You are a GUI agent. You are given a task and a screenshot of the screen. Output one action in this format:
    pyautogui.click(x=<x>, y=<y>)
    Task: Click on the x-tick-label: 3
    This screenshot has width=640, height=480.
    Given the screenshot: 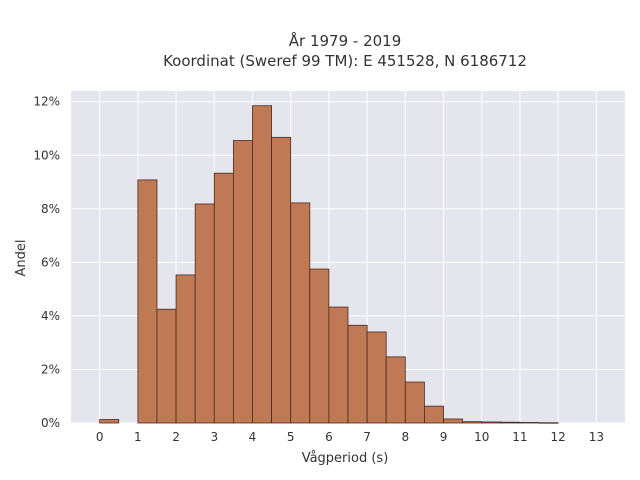 What is the action you would take?
    pyautogui.click(x=214, y=437)
    